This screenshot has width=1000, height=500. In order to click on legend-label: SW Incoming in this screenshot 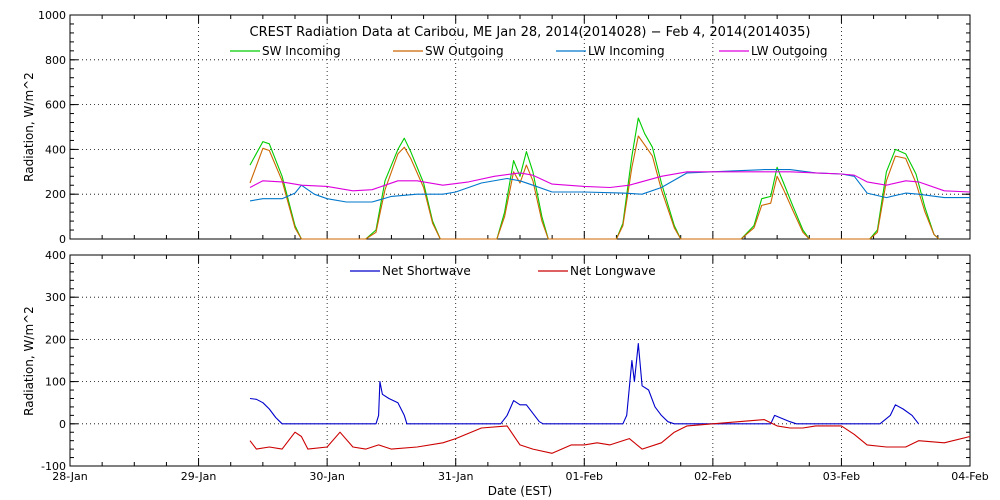, I will do `click(301, 51)`.